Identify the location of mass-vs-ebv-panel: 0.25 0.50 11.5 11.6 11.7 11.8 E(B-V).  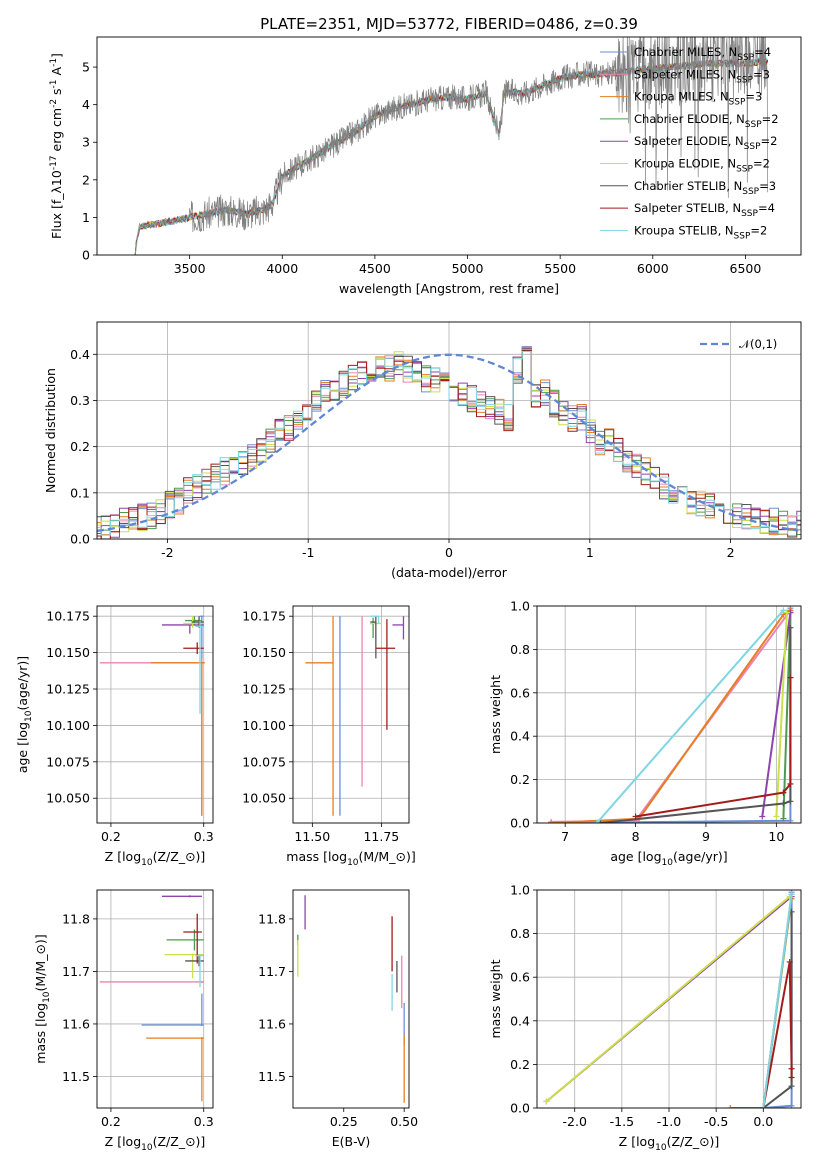
(338, 1019).